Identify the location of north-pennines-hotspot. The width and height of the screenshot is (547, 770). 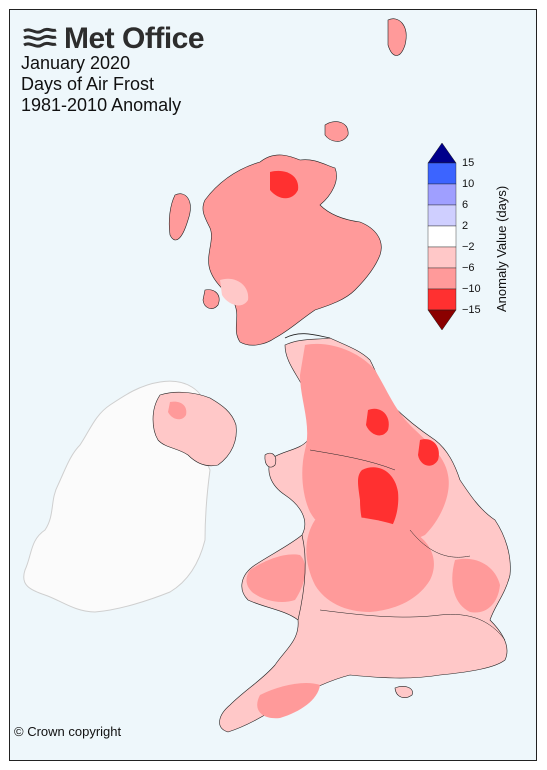
(377, 422).